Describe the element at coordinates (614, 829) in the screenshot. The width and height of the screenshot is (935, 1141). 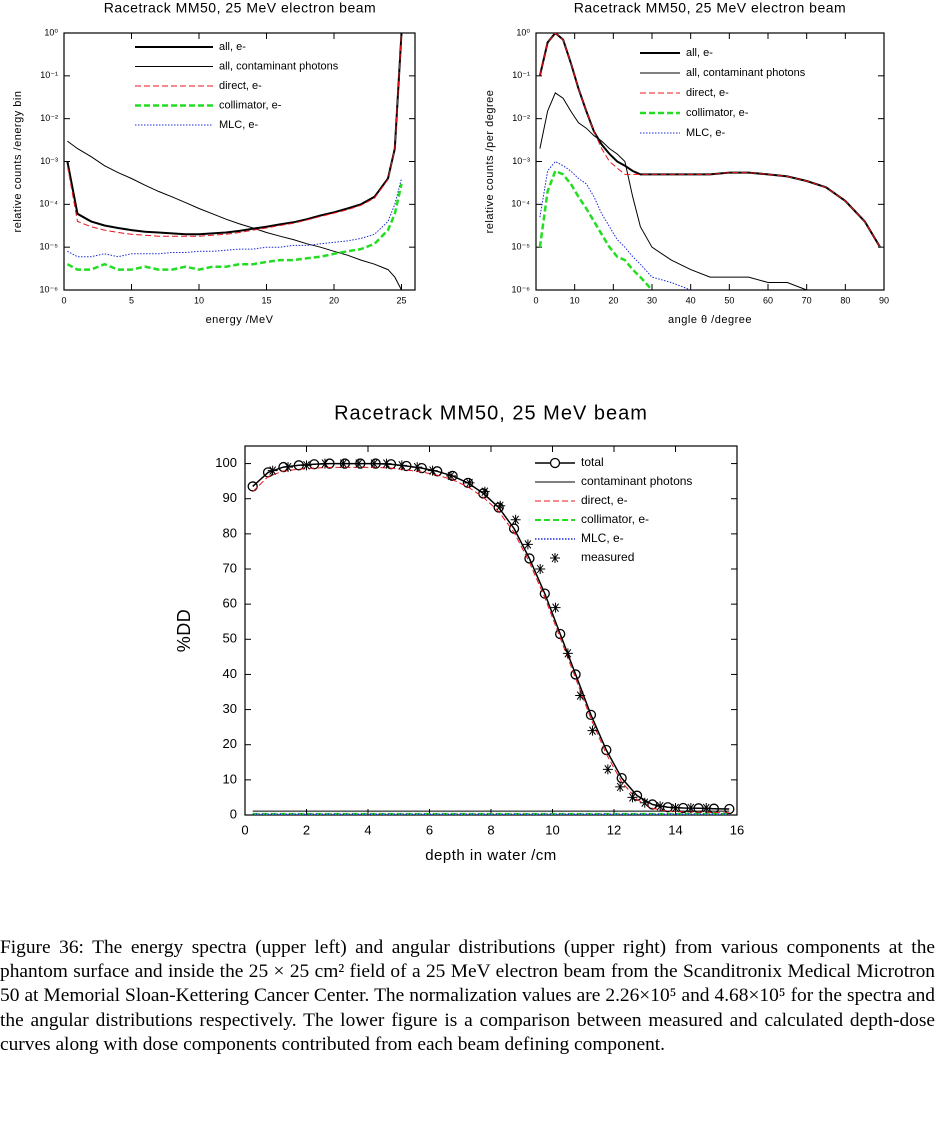
I see `x-tick-label: 12` at that location.